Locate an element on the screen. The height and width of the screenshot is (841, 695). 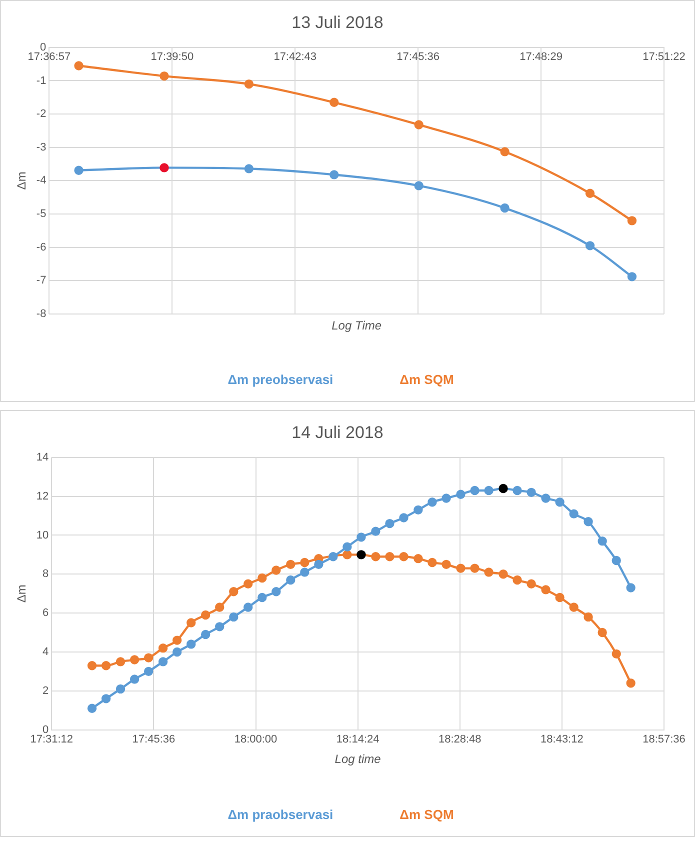
y-tick-label: 14 is located at coordinates (42, 457).